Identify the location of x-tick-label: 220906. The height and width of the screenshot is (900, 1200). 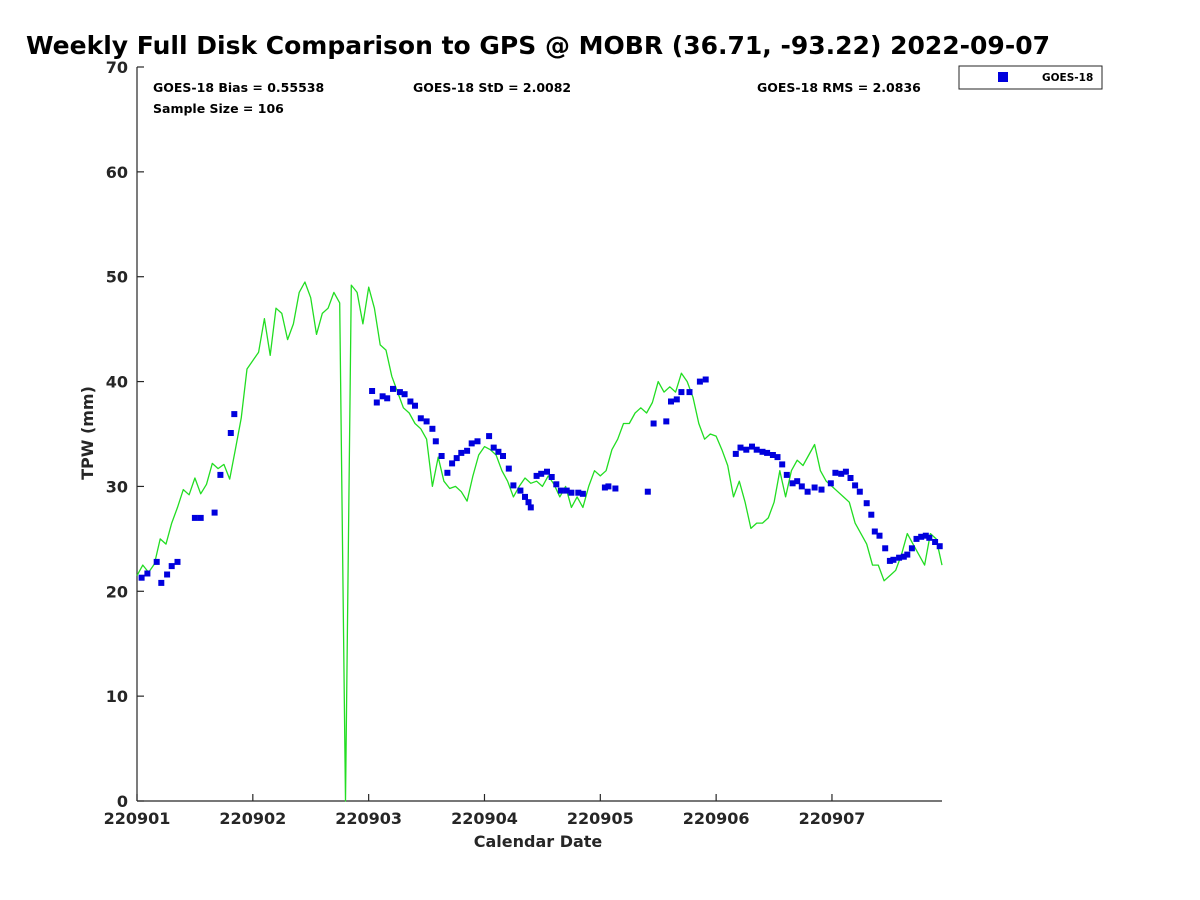
(716, 818).